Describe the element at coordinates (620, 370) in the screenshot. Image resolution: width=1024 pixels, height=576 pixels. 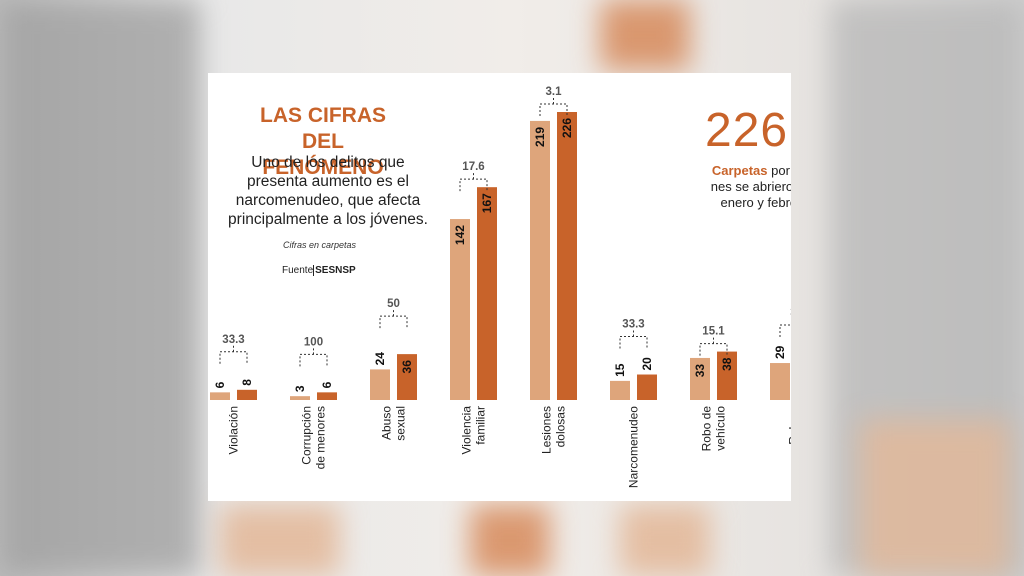
I see `value-label-5-0: 15` at that location.